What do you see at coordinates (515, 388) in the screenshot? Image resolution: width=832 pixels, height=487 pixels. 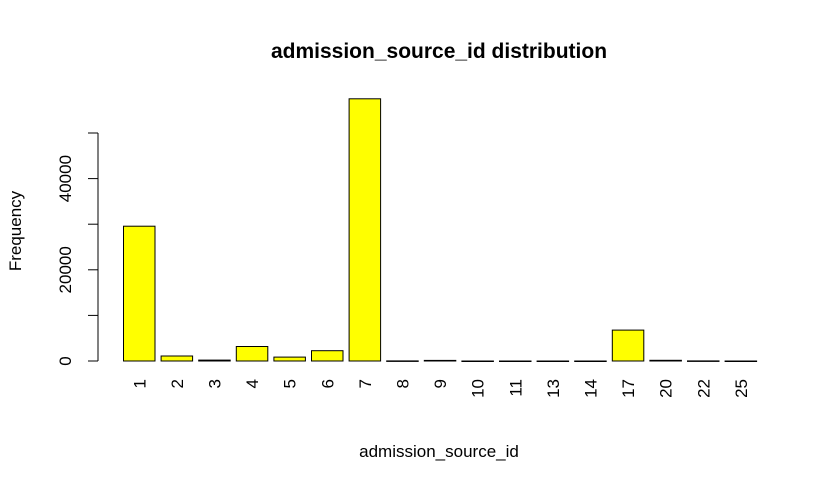 I see `x-tick-label: 11` at bounding box center [515, 388].